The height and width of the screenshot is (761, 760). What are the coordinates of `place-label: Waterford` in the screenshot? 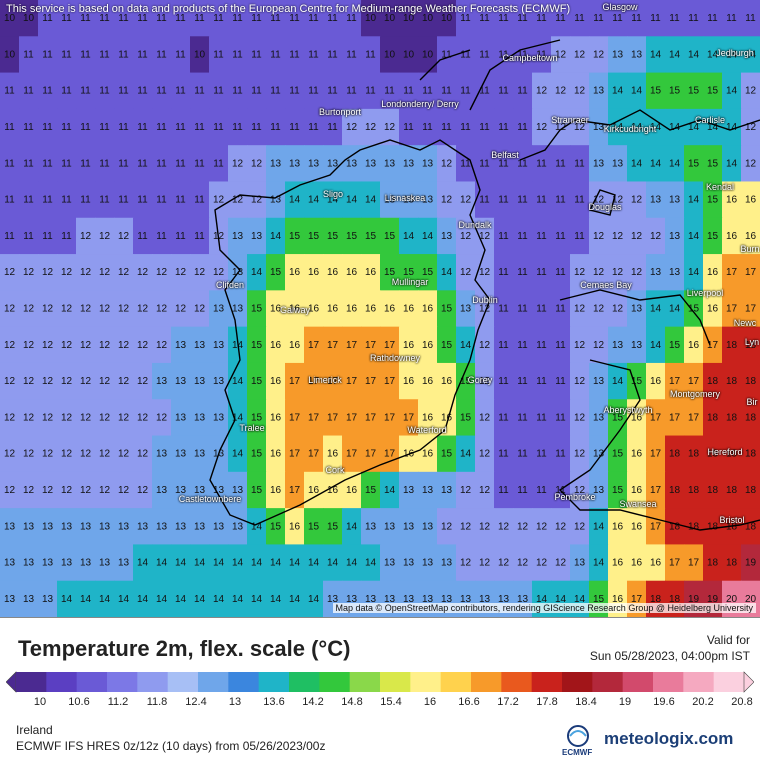 It's located at (427, 430).